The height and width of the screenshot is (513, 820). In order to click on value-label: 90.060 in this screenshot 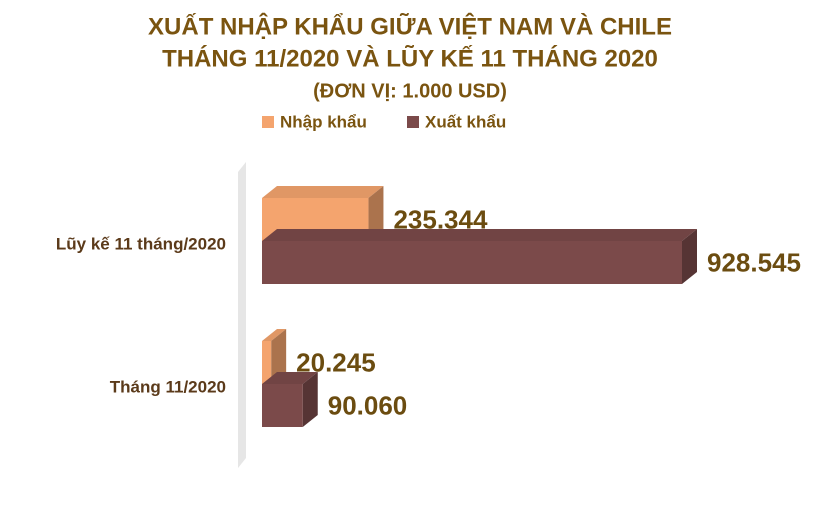, I will do `click(368, 405)`.